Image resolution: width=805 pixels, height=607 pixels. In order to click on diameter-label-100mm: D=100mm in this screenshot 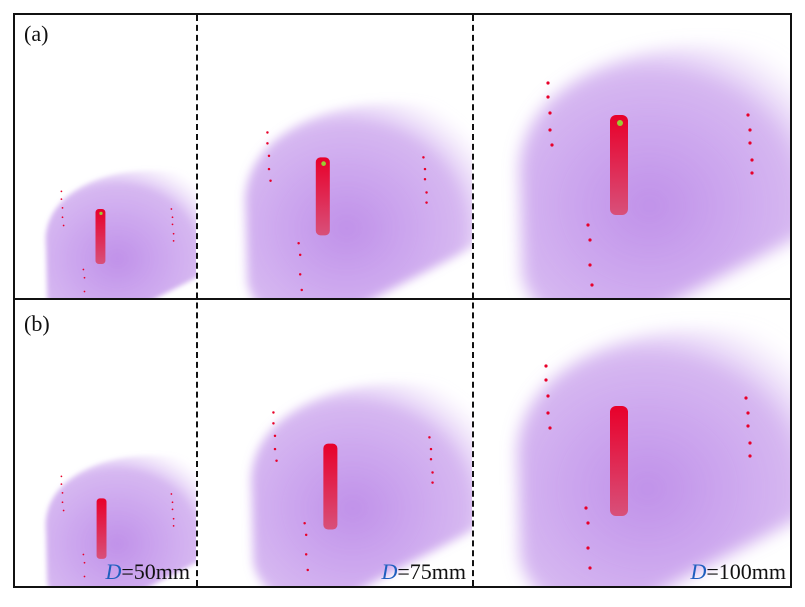, I will do `click(738, 572)`.